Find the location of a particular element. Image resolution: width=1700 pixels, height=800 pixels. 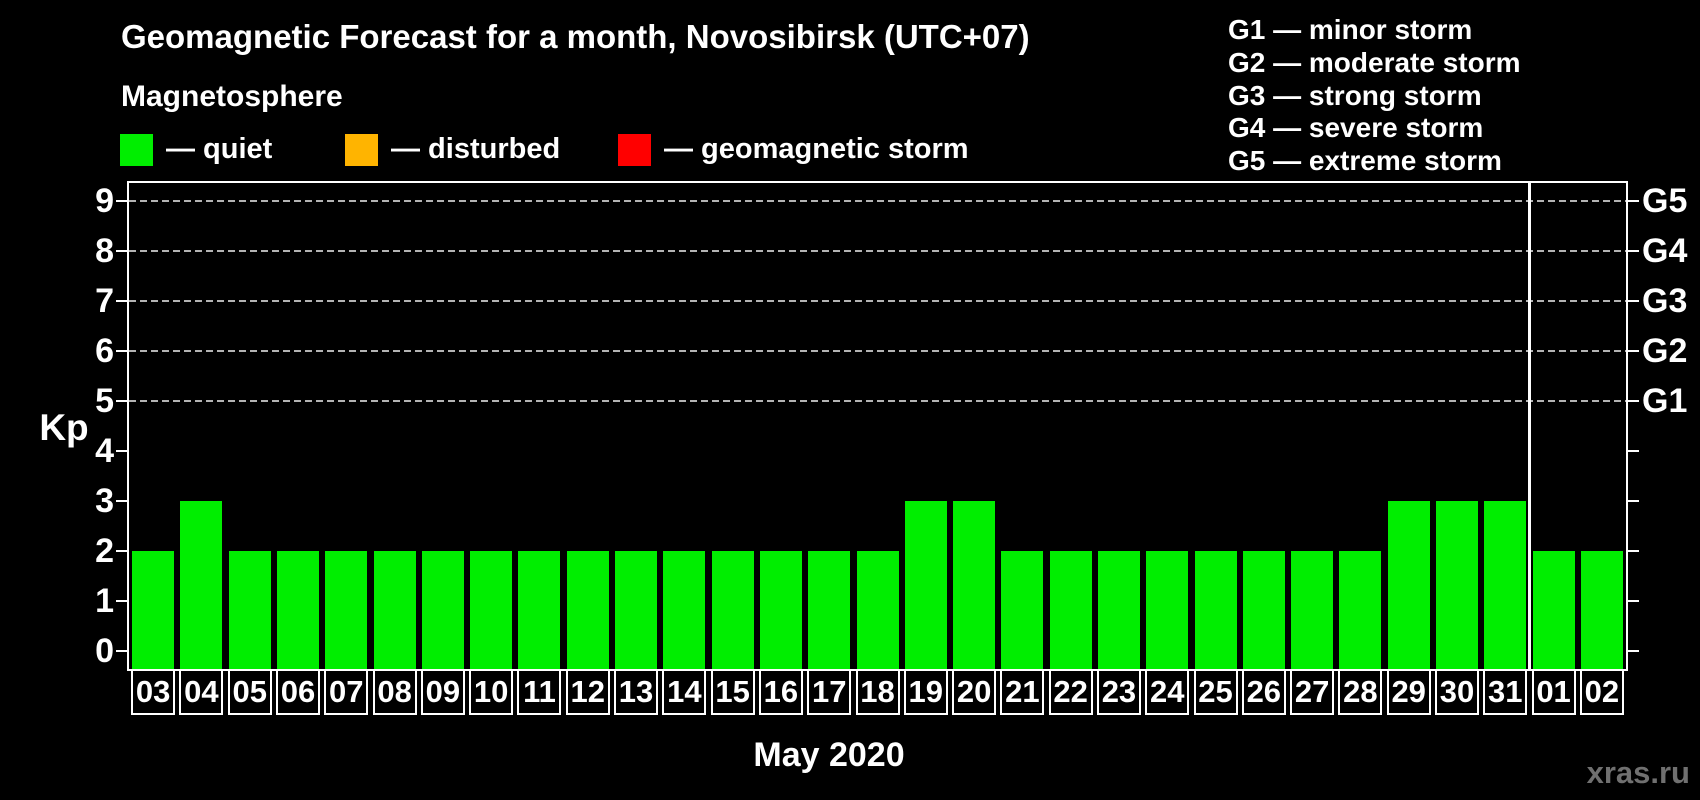

y-tick-label-5: 5 is located at coordinates (104, 401).